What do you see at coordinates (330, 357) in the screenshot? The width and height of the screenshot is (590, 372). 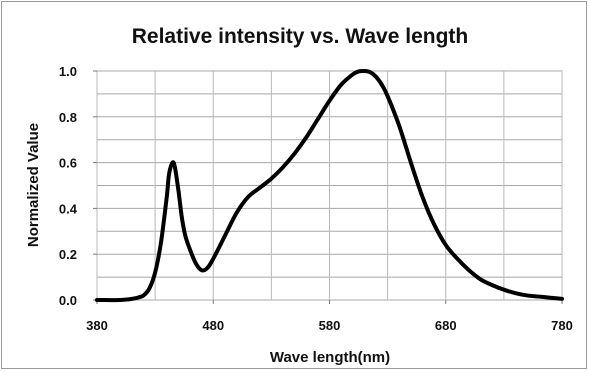 I see `x-axis-title: Wave length(nm)` at bounding box center [330, 357].